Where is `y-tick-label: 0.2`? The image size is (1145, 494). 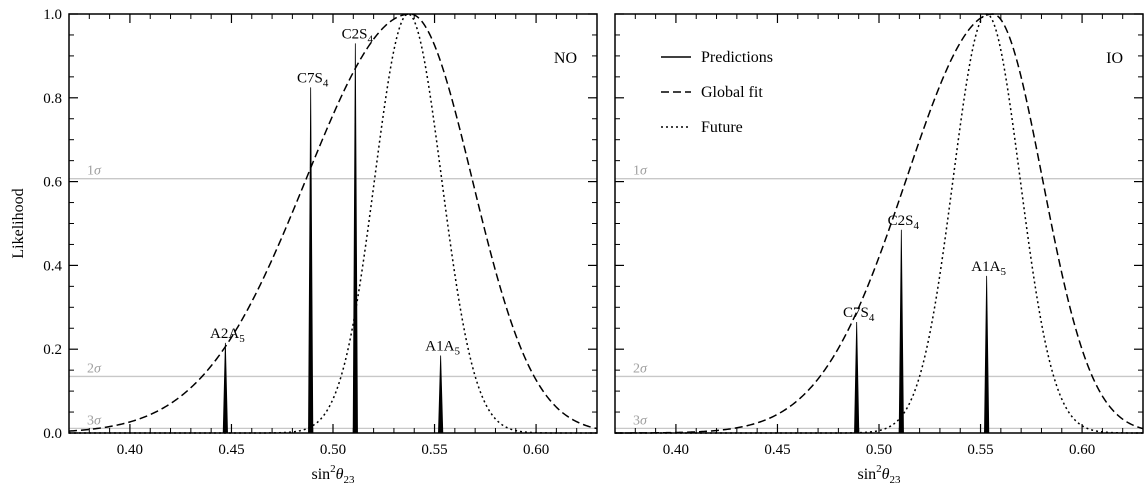 y-tick-label: 0.2 is located at coordinates (52, 350).